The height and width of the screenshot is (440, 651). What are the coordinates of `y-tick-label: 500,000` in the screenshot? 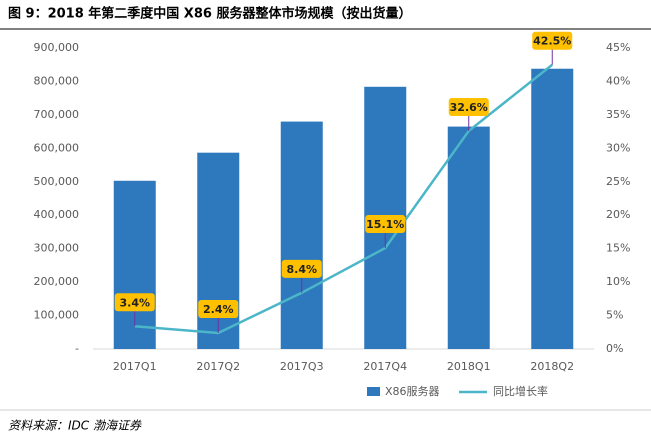 It's located at (57, 181).